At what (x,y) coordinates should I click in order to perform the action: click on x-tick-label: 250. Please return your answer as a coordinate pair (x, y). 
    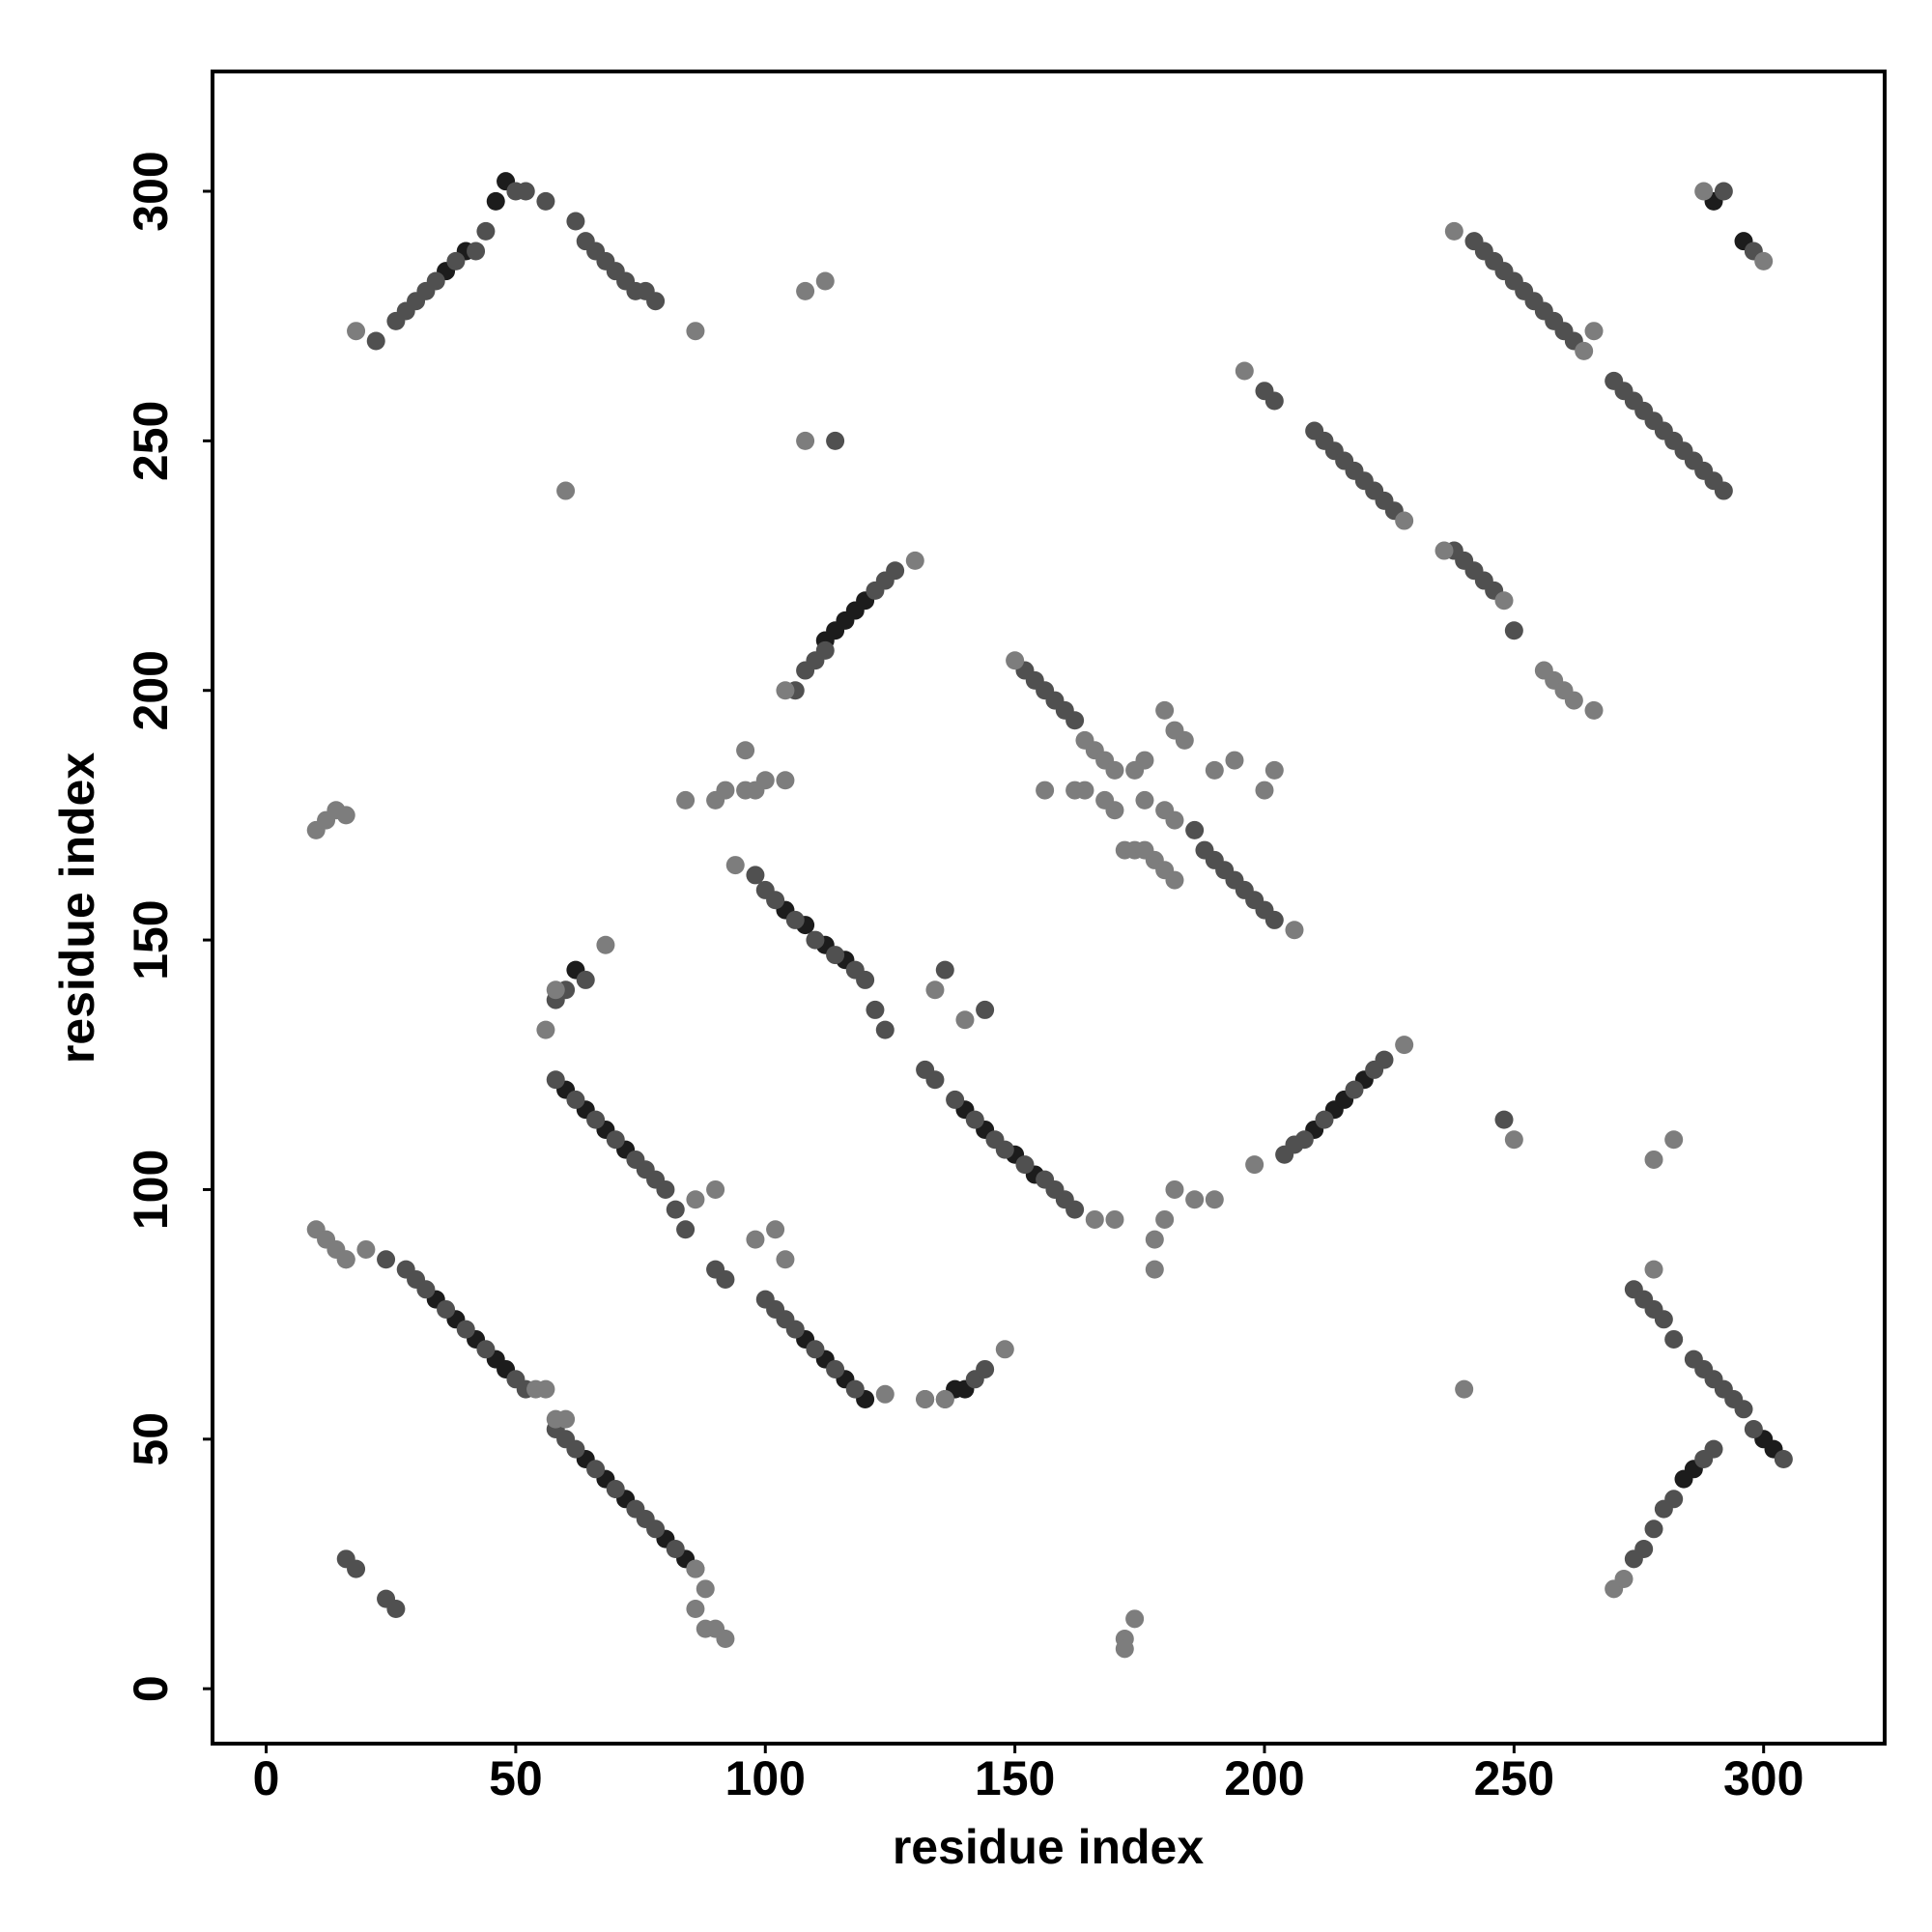
    Looking at the image, I should click on (1514, 1778).